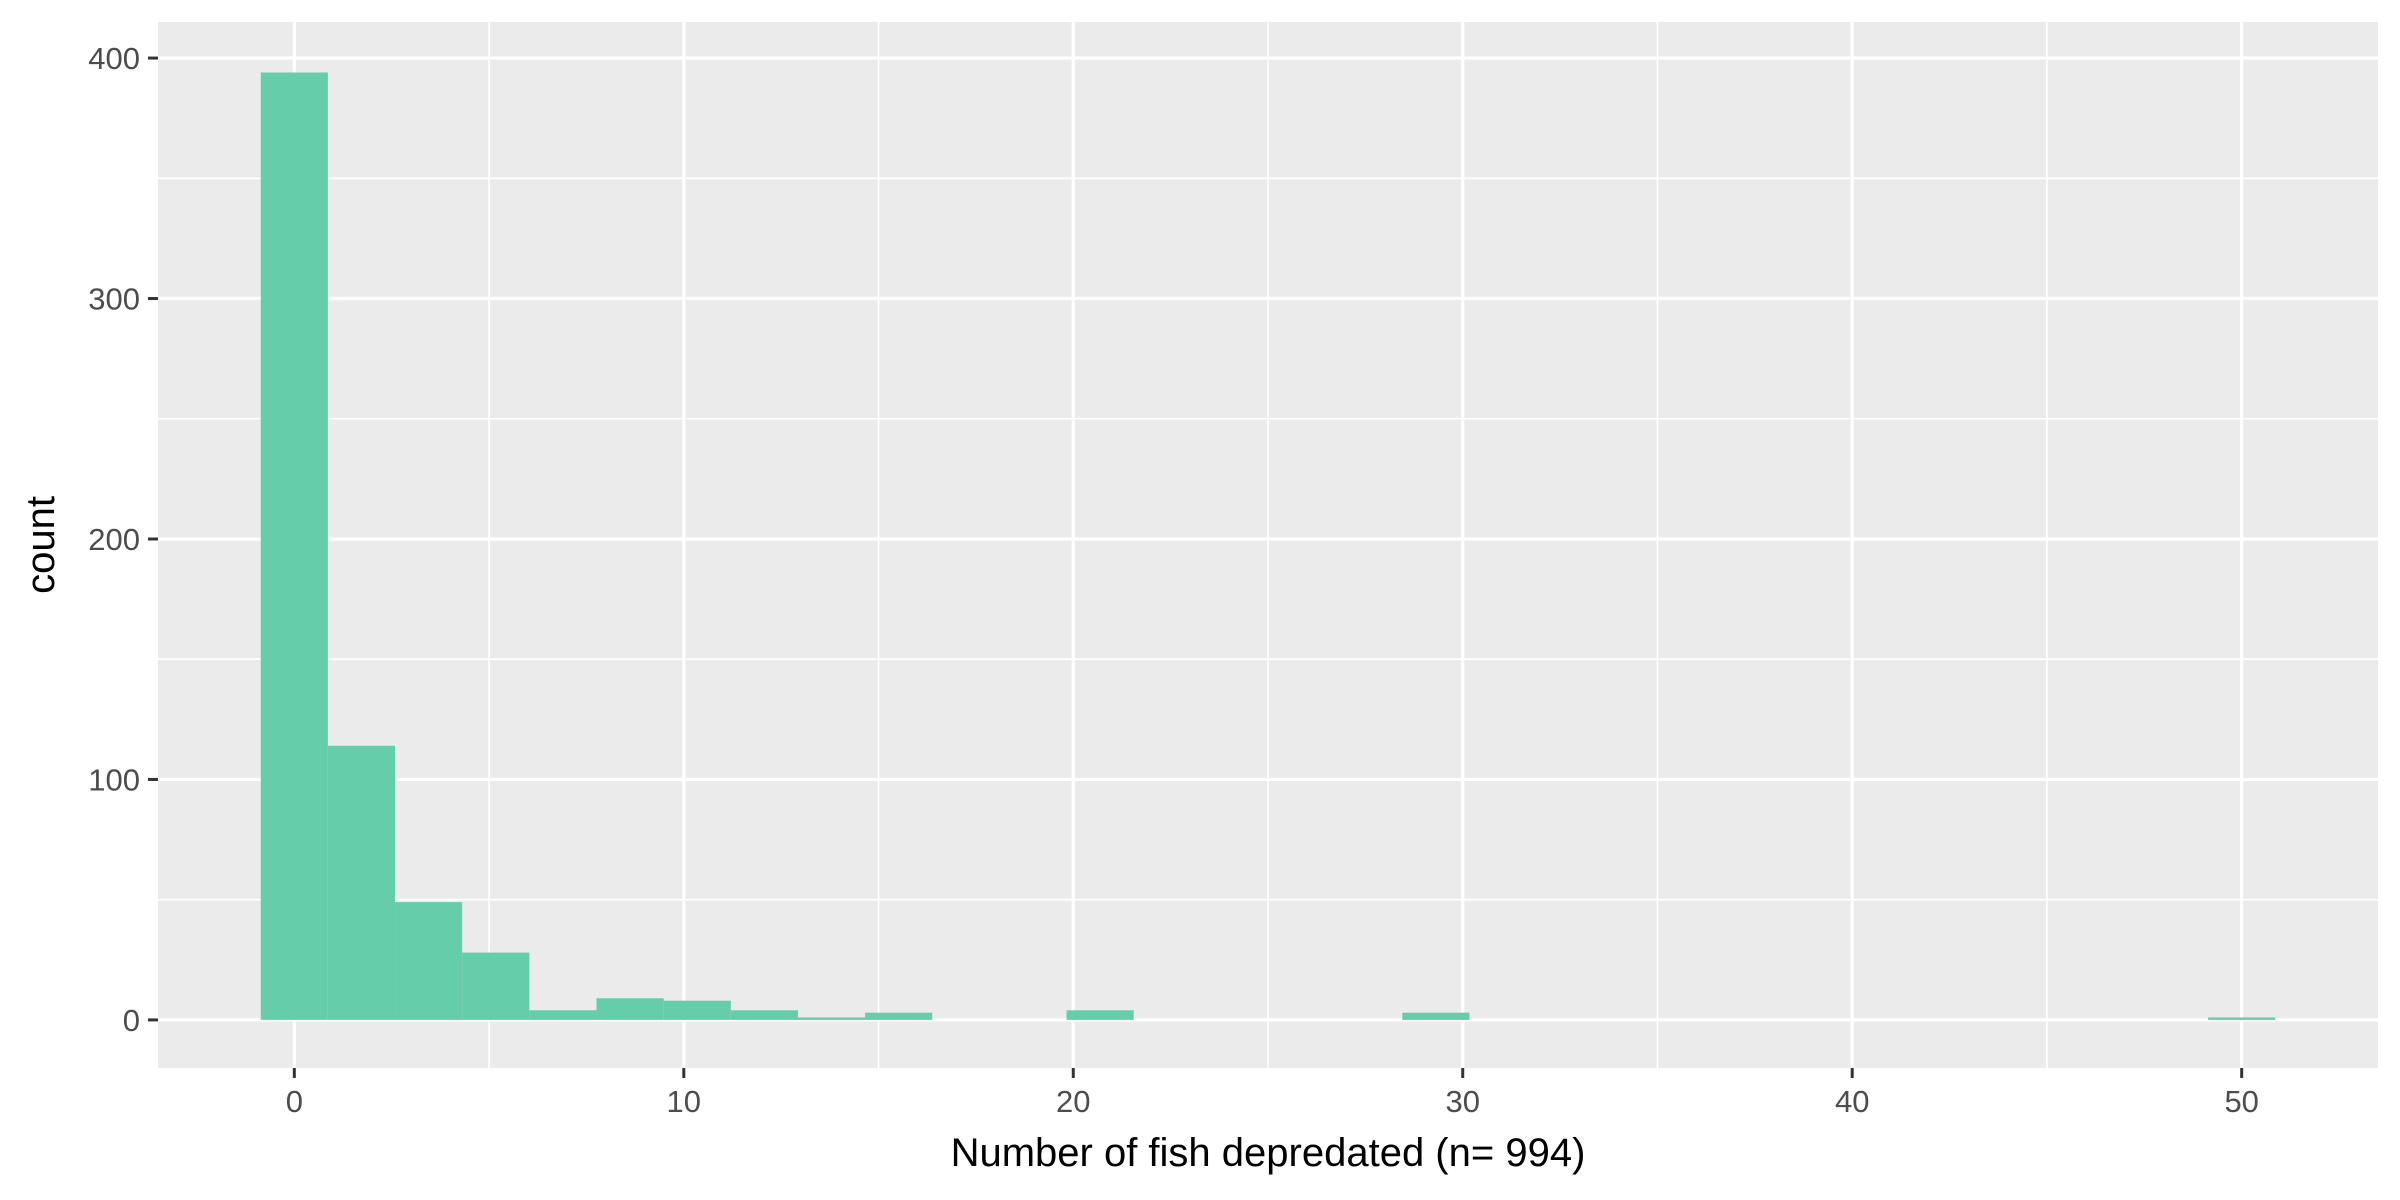  Describe the element at coordinates (684, 1101) in the screenshot. I see `x-tick-label: 10` at that location.